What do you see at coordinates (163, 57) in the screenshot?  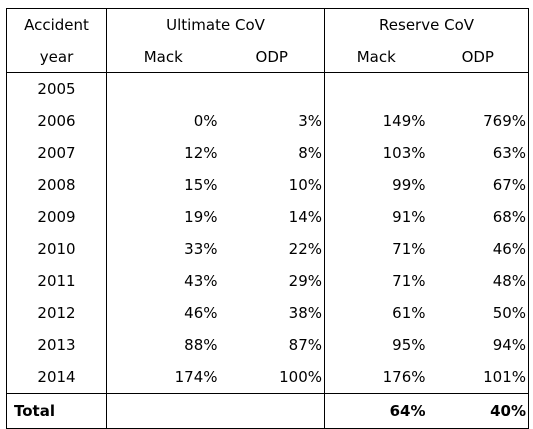 I see `header-ult-mack: Mack` at bounding box center [163, 57].